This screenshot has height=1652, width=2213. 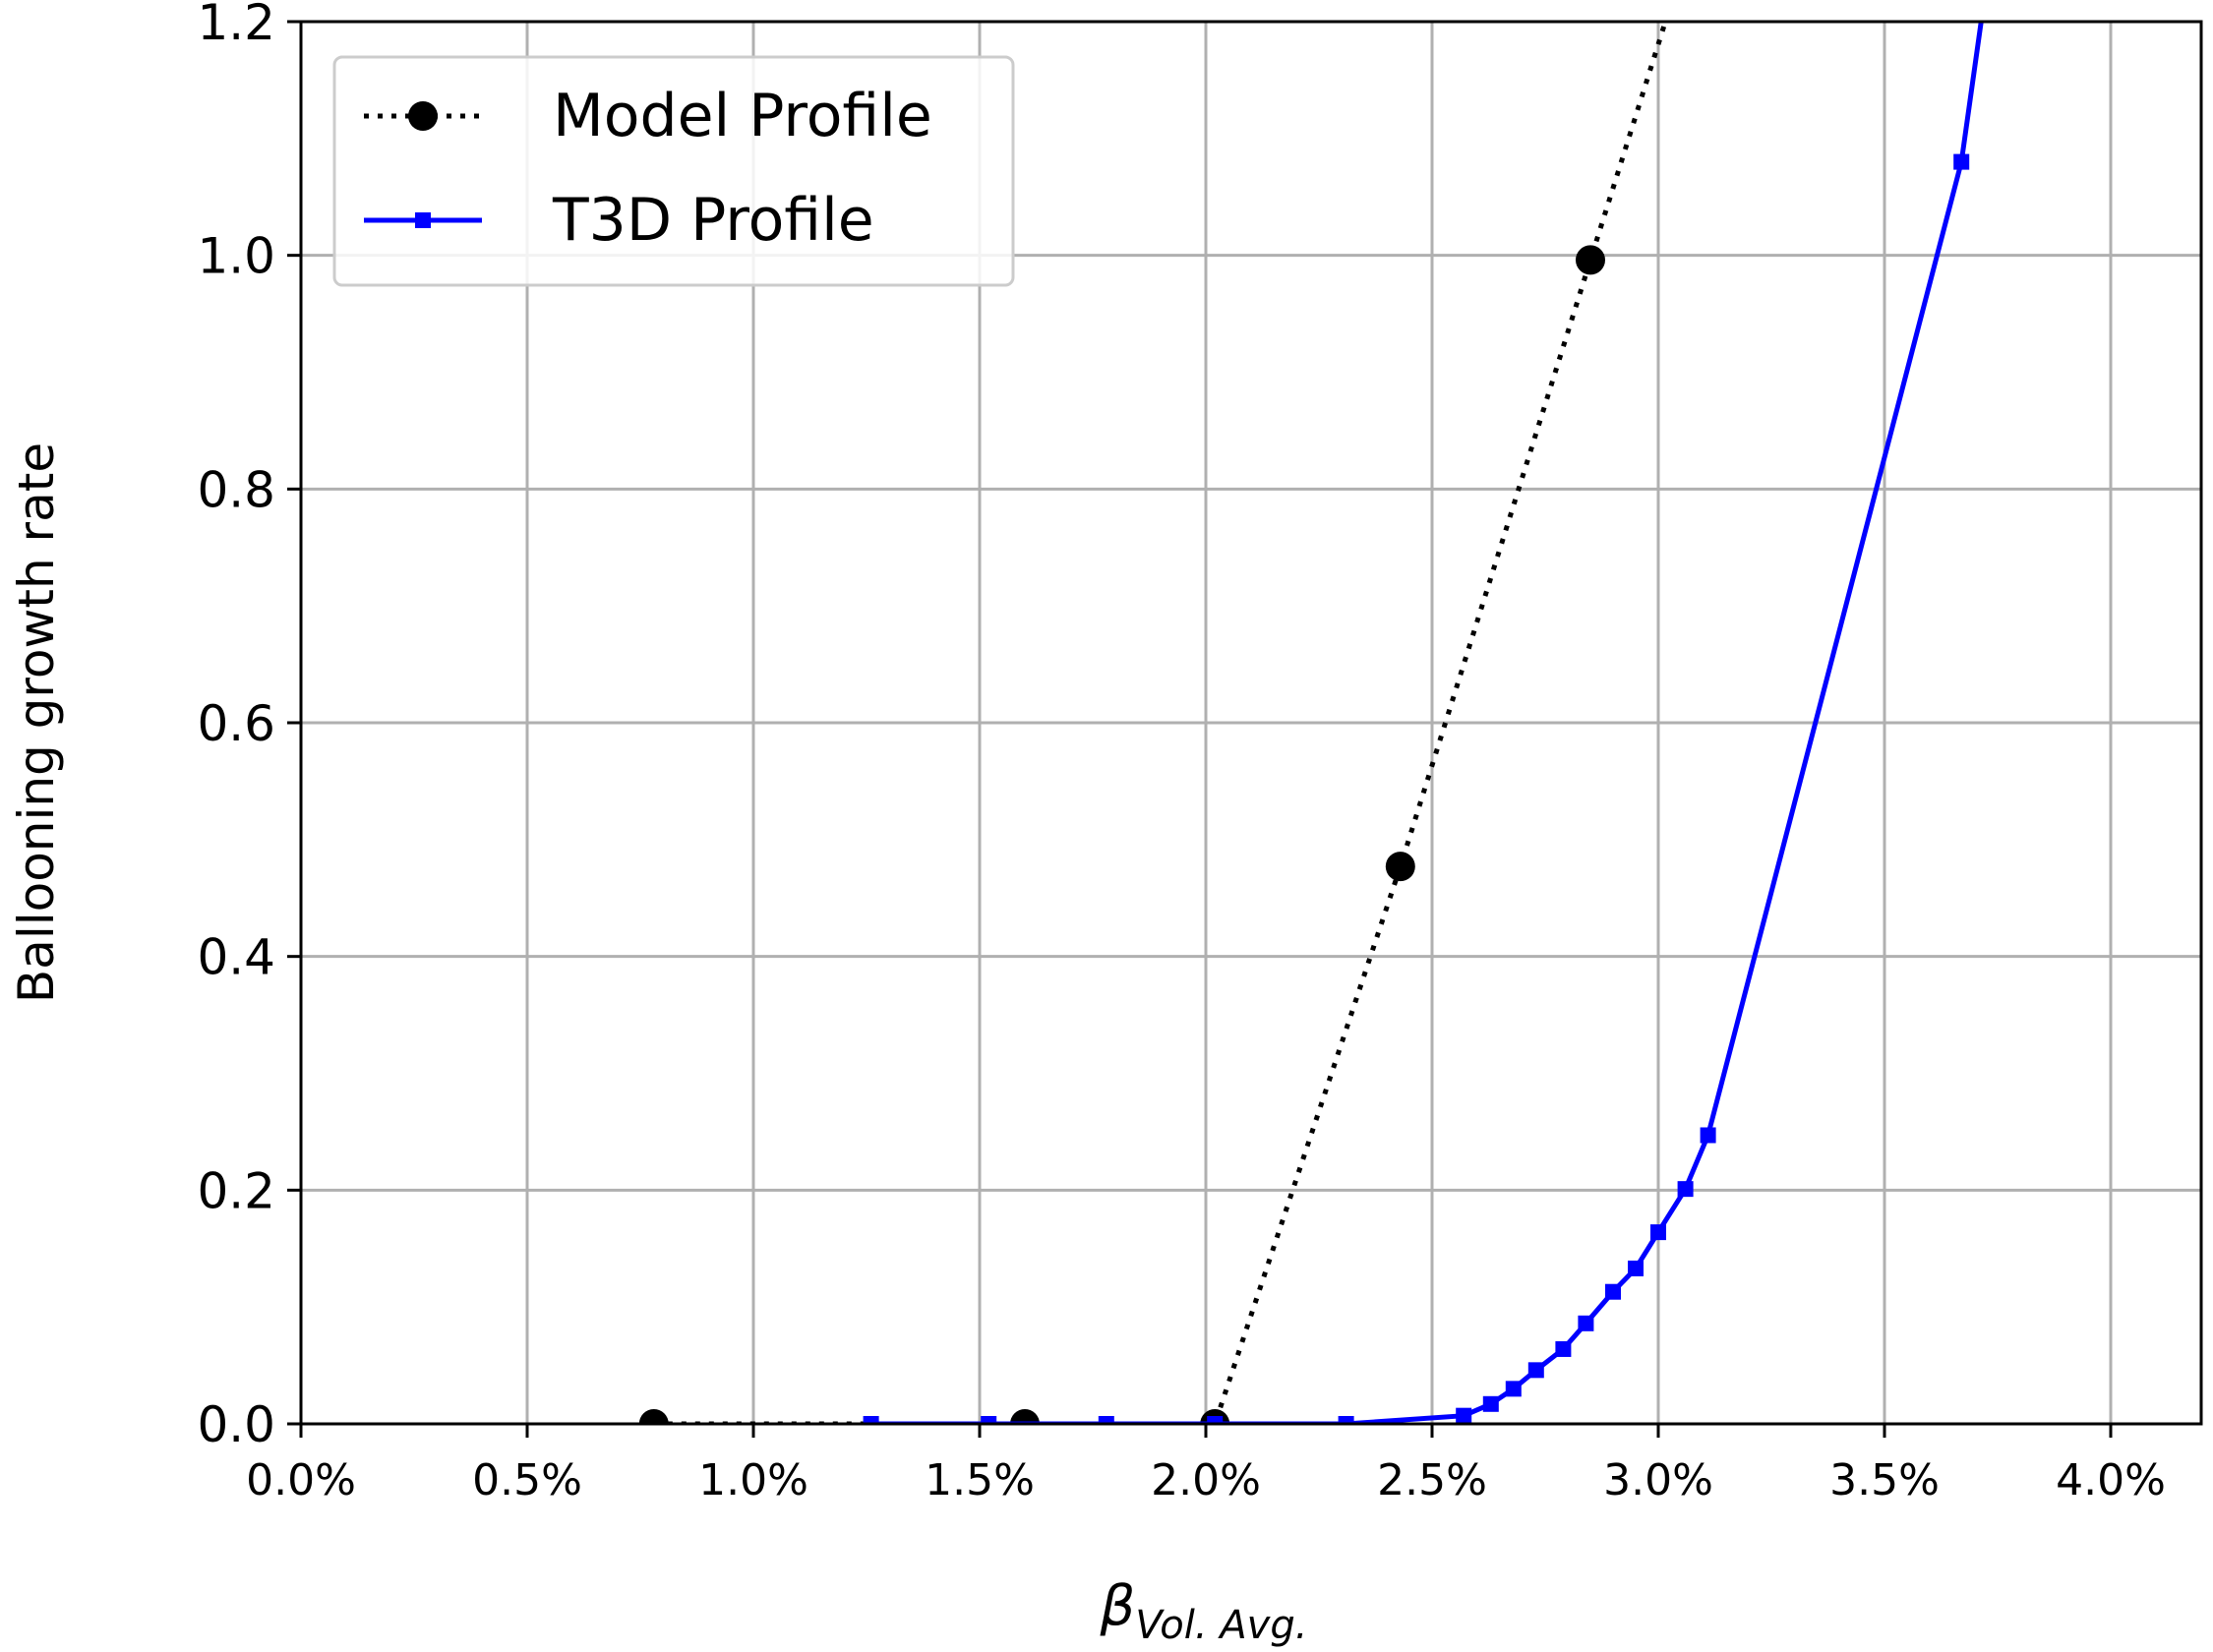 What do you see at coordinates (713, 220) in the screenshot?
I see `legend-label-t3d-profile: T3D Profile` at bounding box center [713, 220].